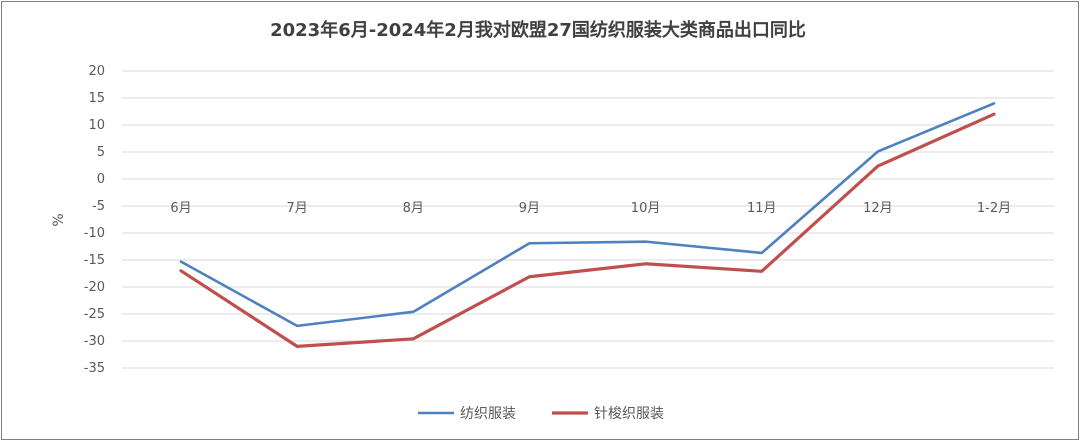 The width and height of the screenshot is (1080, 441). I want to click on y-tick-label: 20, so click(96, 71).